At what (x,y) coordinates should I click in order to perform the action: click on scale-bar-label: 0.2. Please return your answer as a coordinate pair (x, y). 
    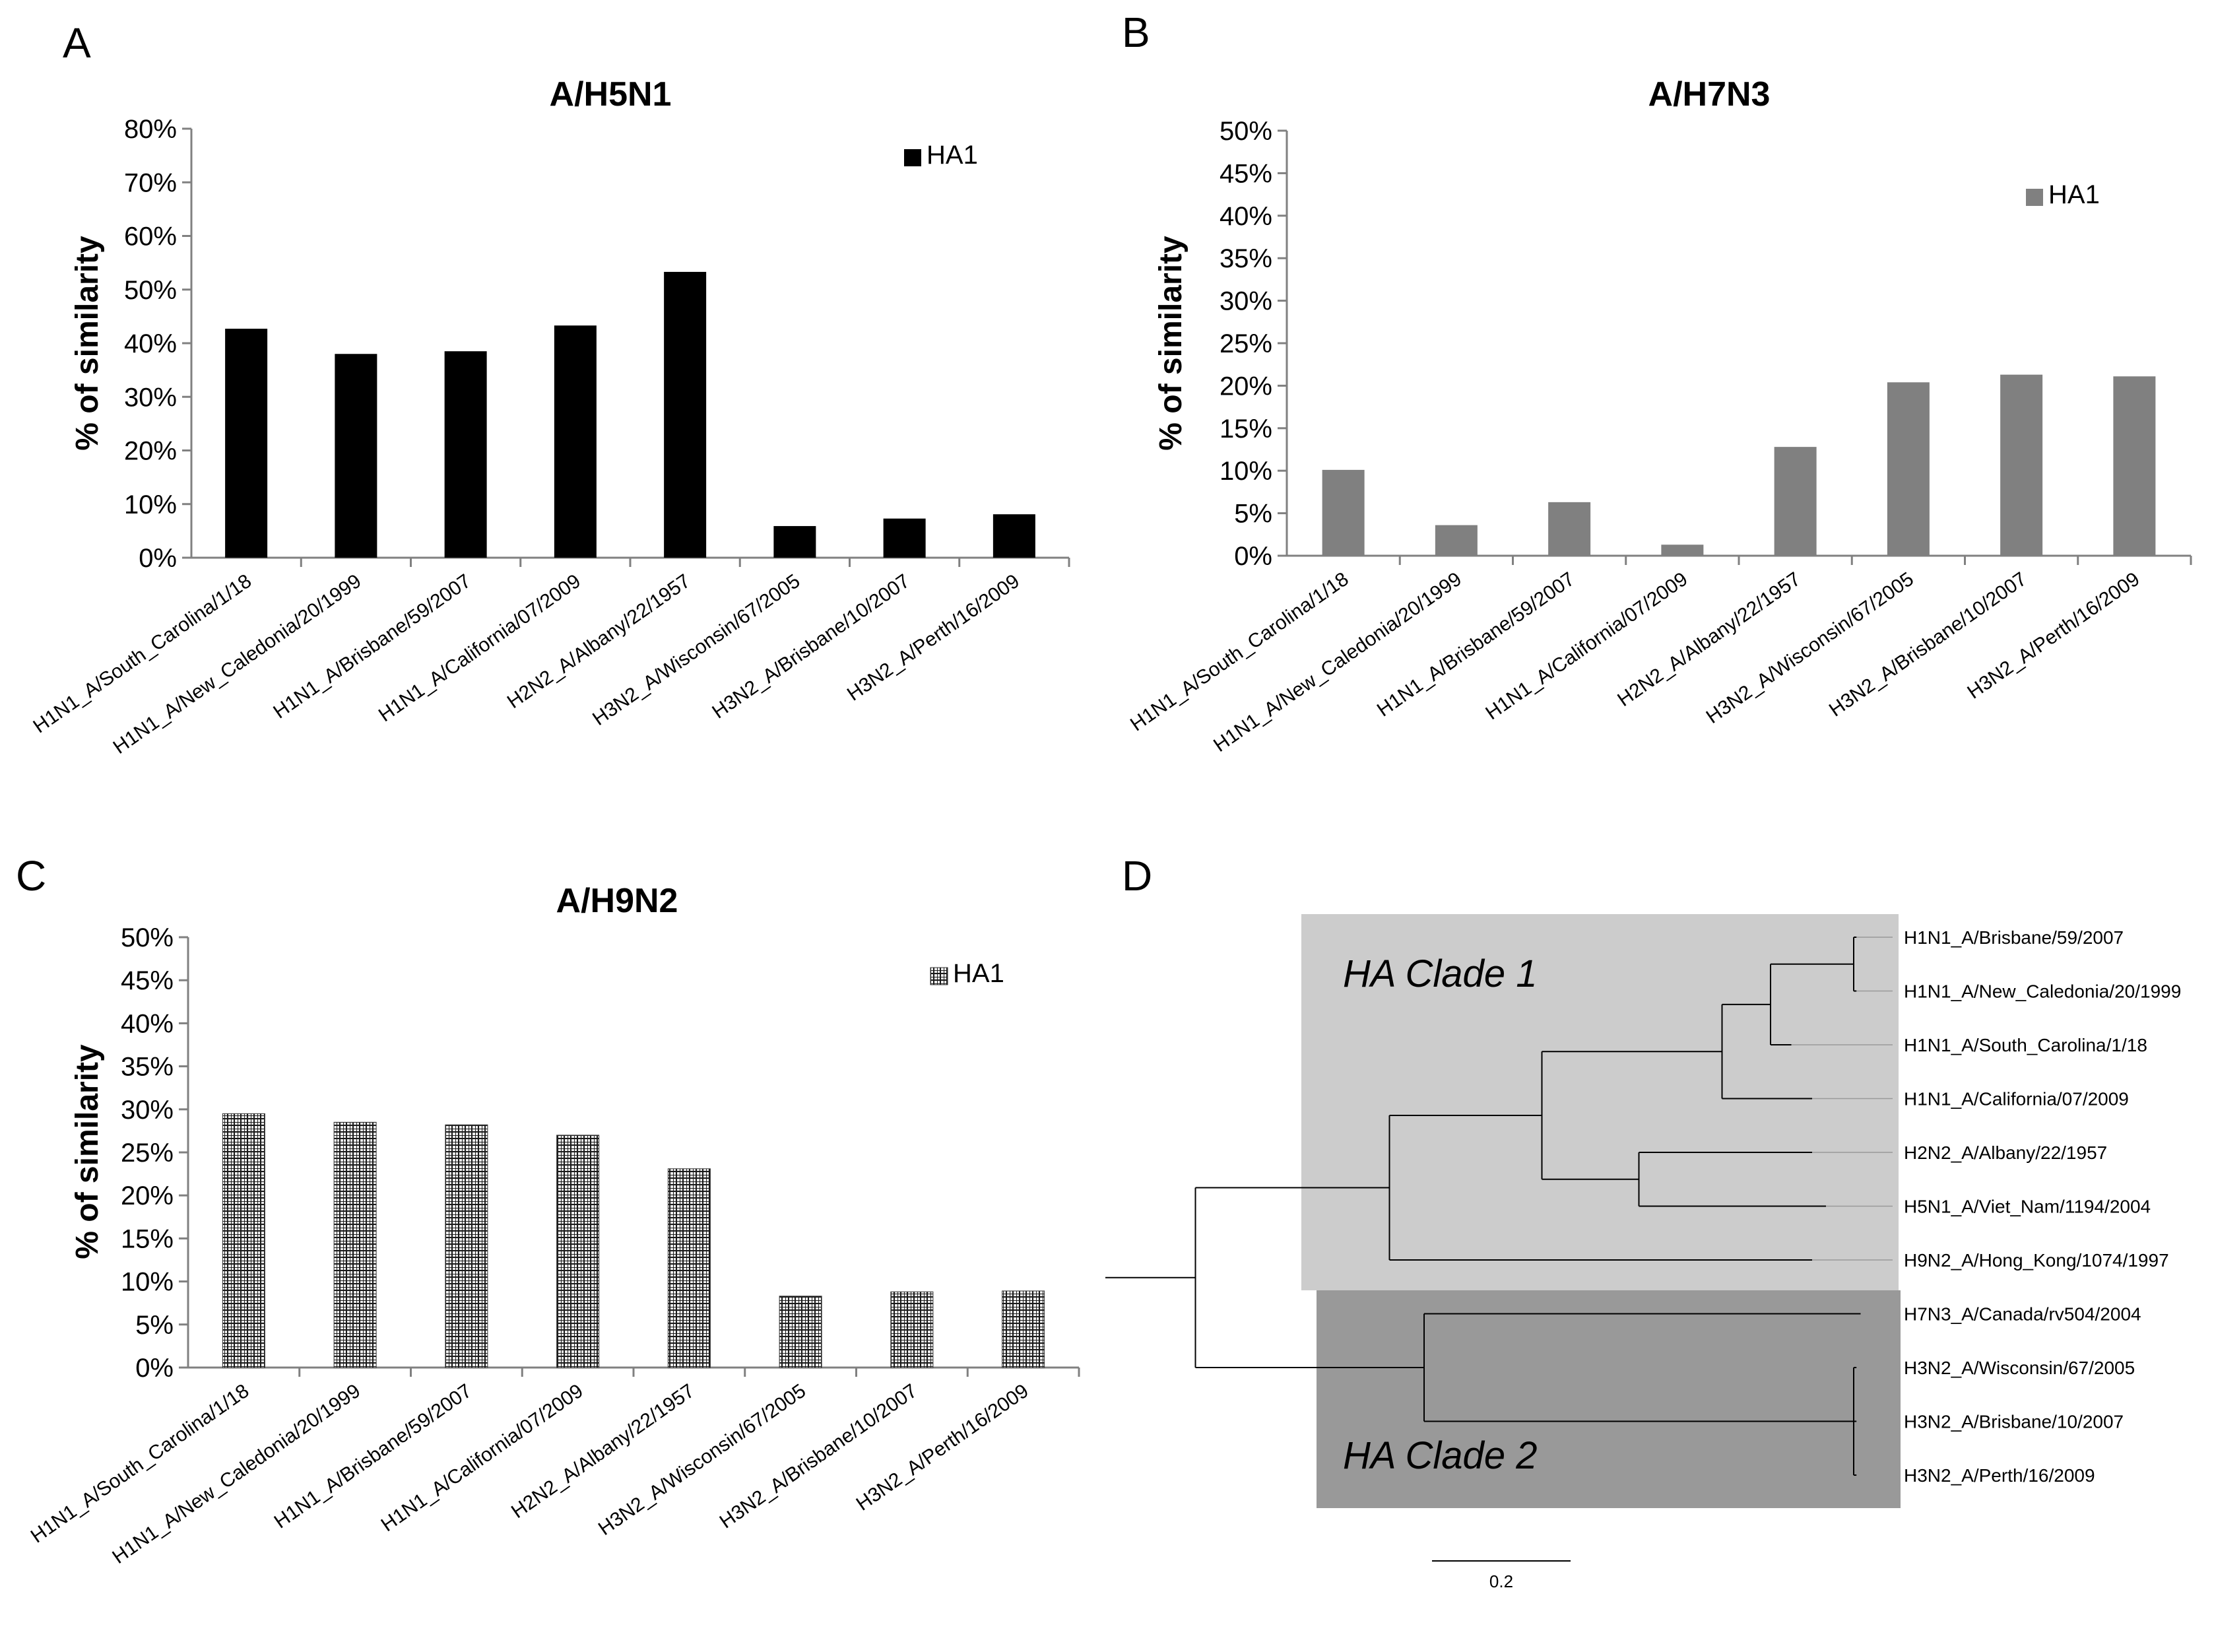
    Looking at the image, I should click on (1501, 1581).